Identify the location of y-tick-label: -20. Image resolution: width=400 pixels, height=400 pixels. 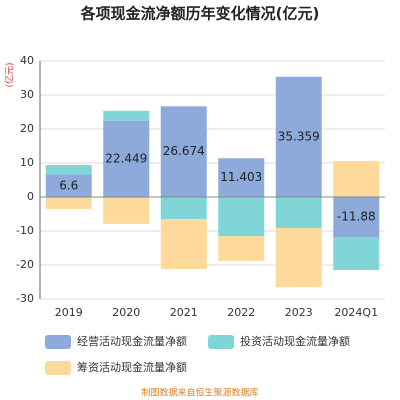
(25, 264).